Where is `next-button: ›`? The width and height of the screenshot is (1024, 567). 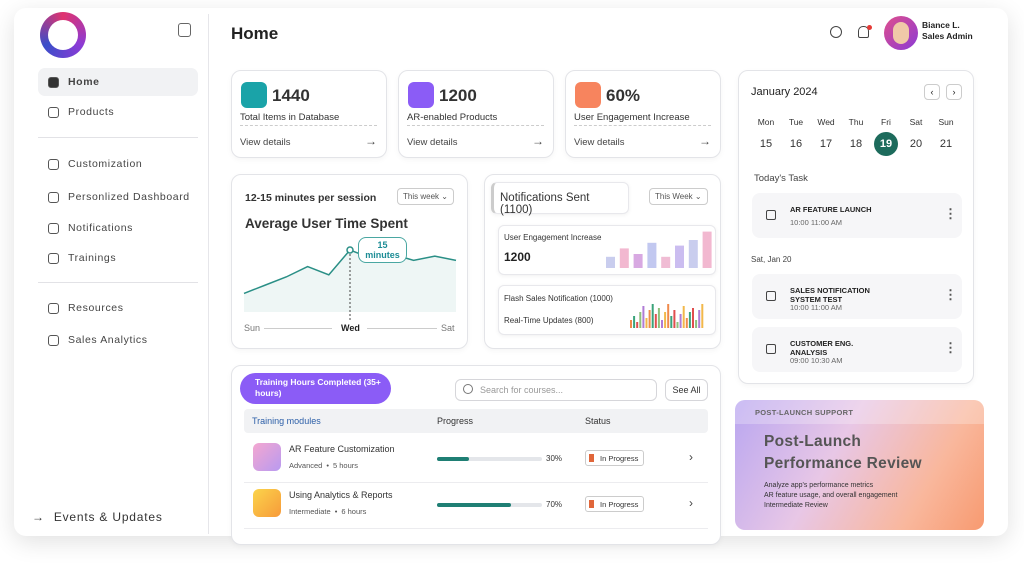
next-button: › is located at coordinates (954, 92).